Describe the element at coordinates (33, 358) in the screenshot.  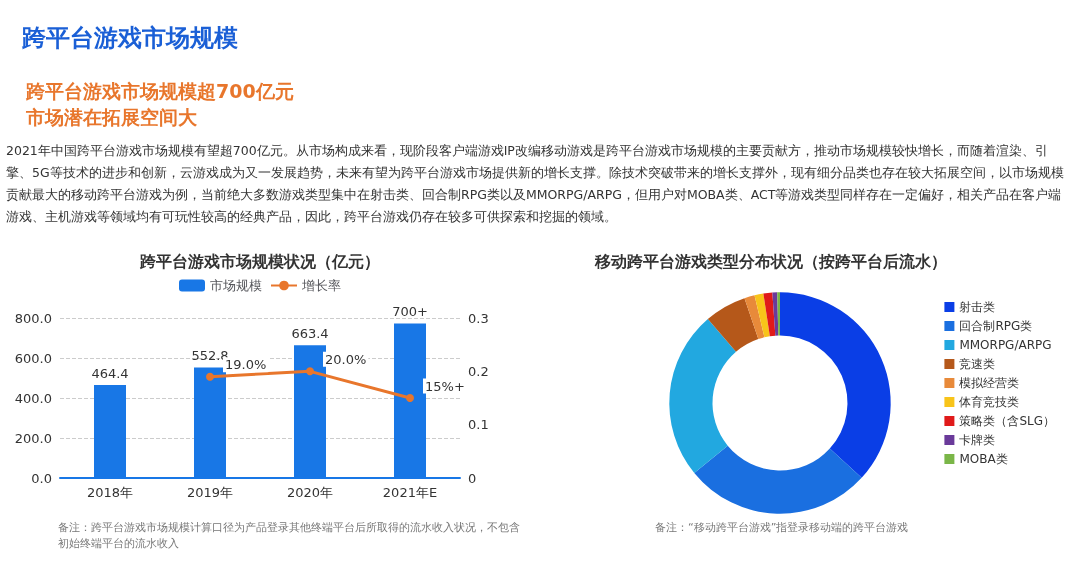
I see `y-tick-label: 600.0` at that location.